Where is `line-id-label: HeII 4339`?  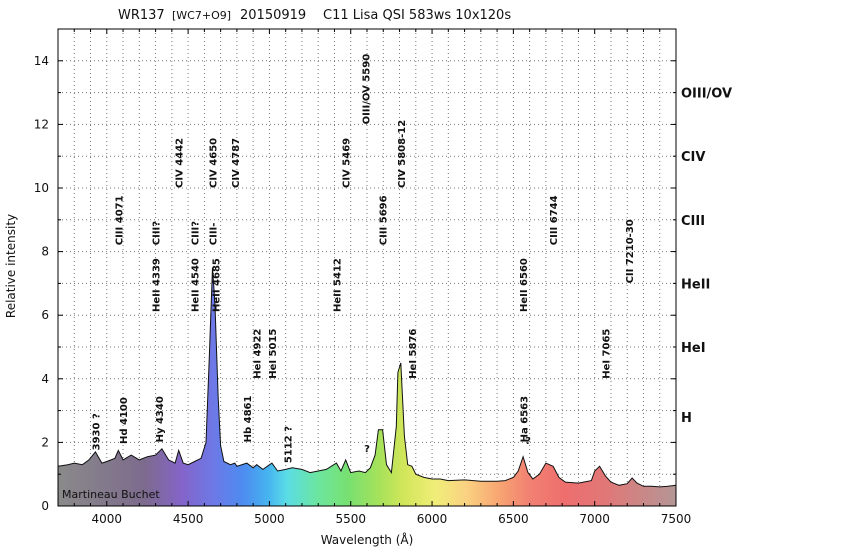 line-id-label: HeII 4339 is located at coordinates (157, 285).